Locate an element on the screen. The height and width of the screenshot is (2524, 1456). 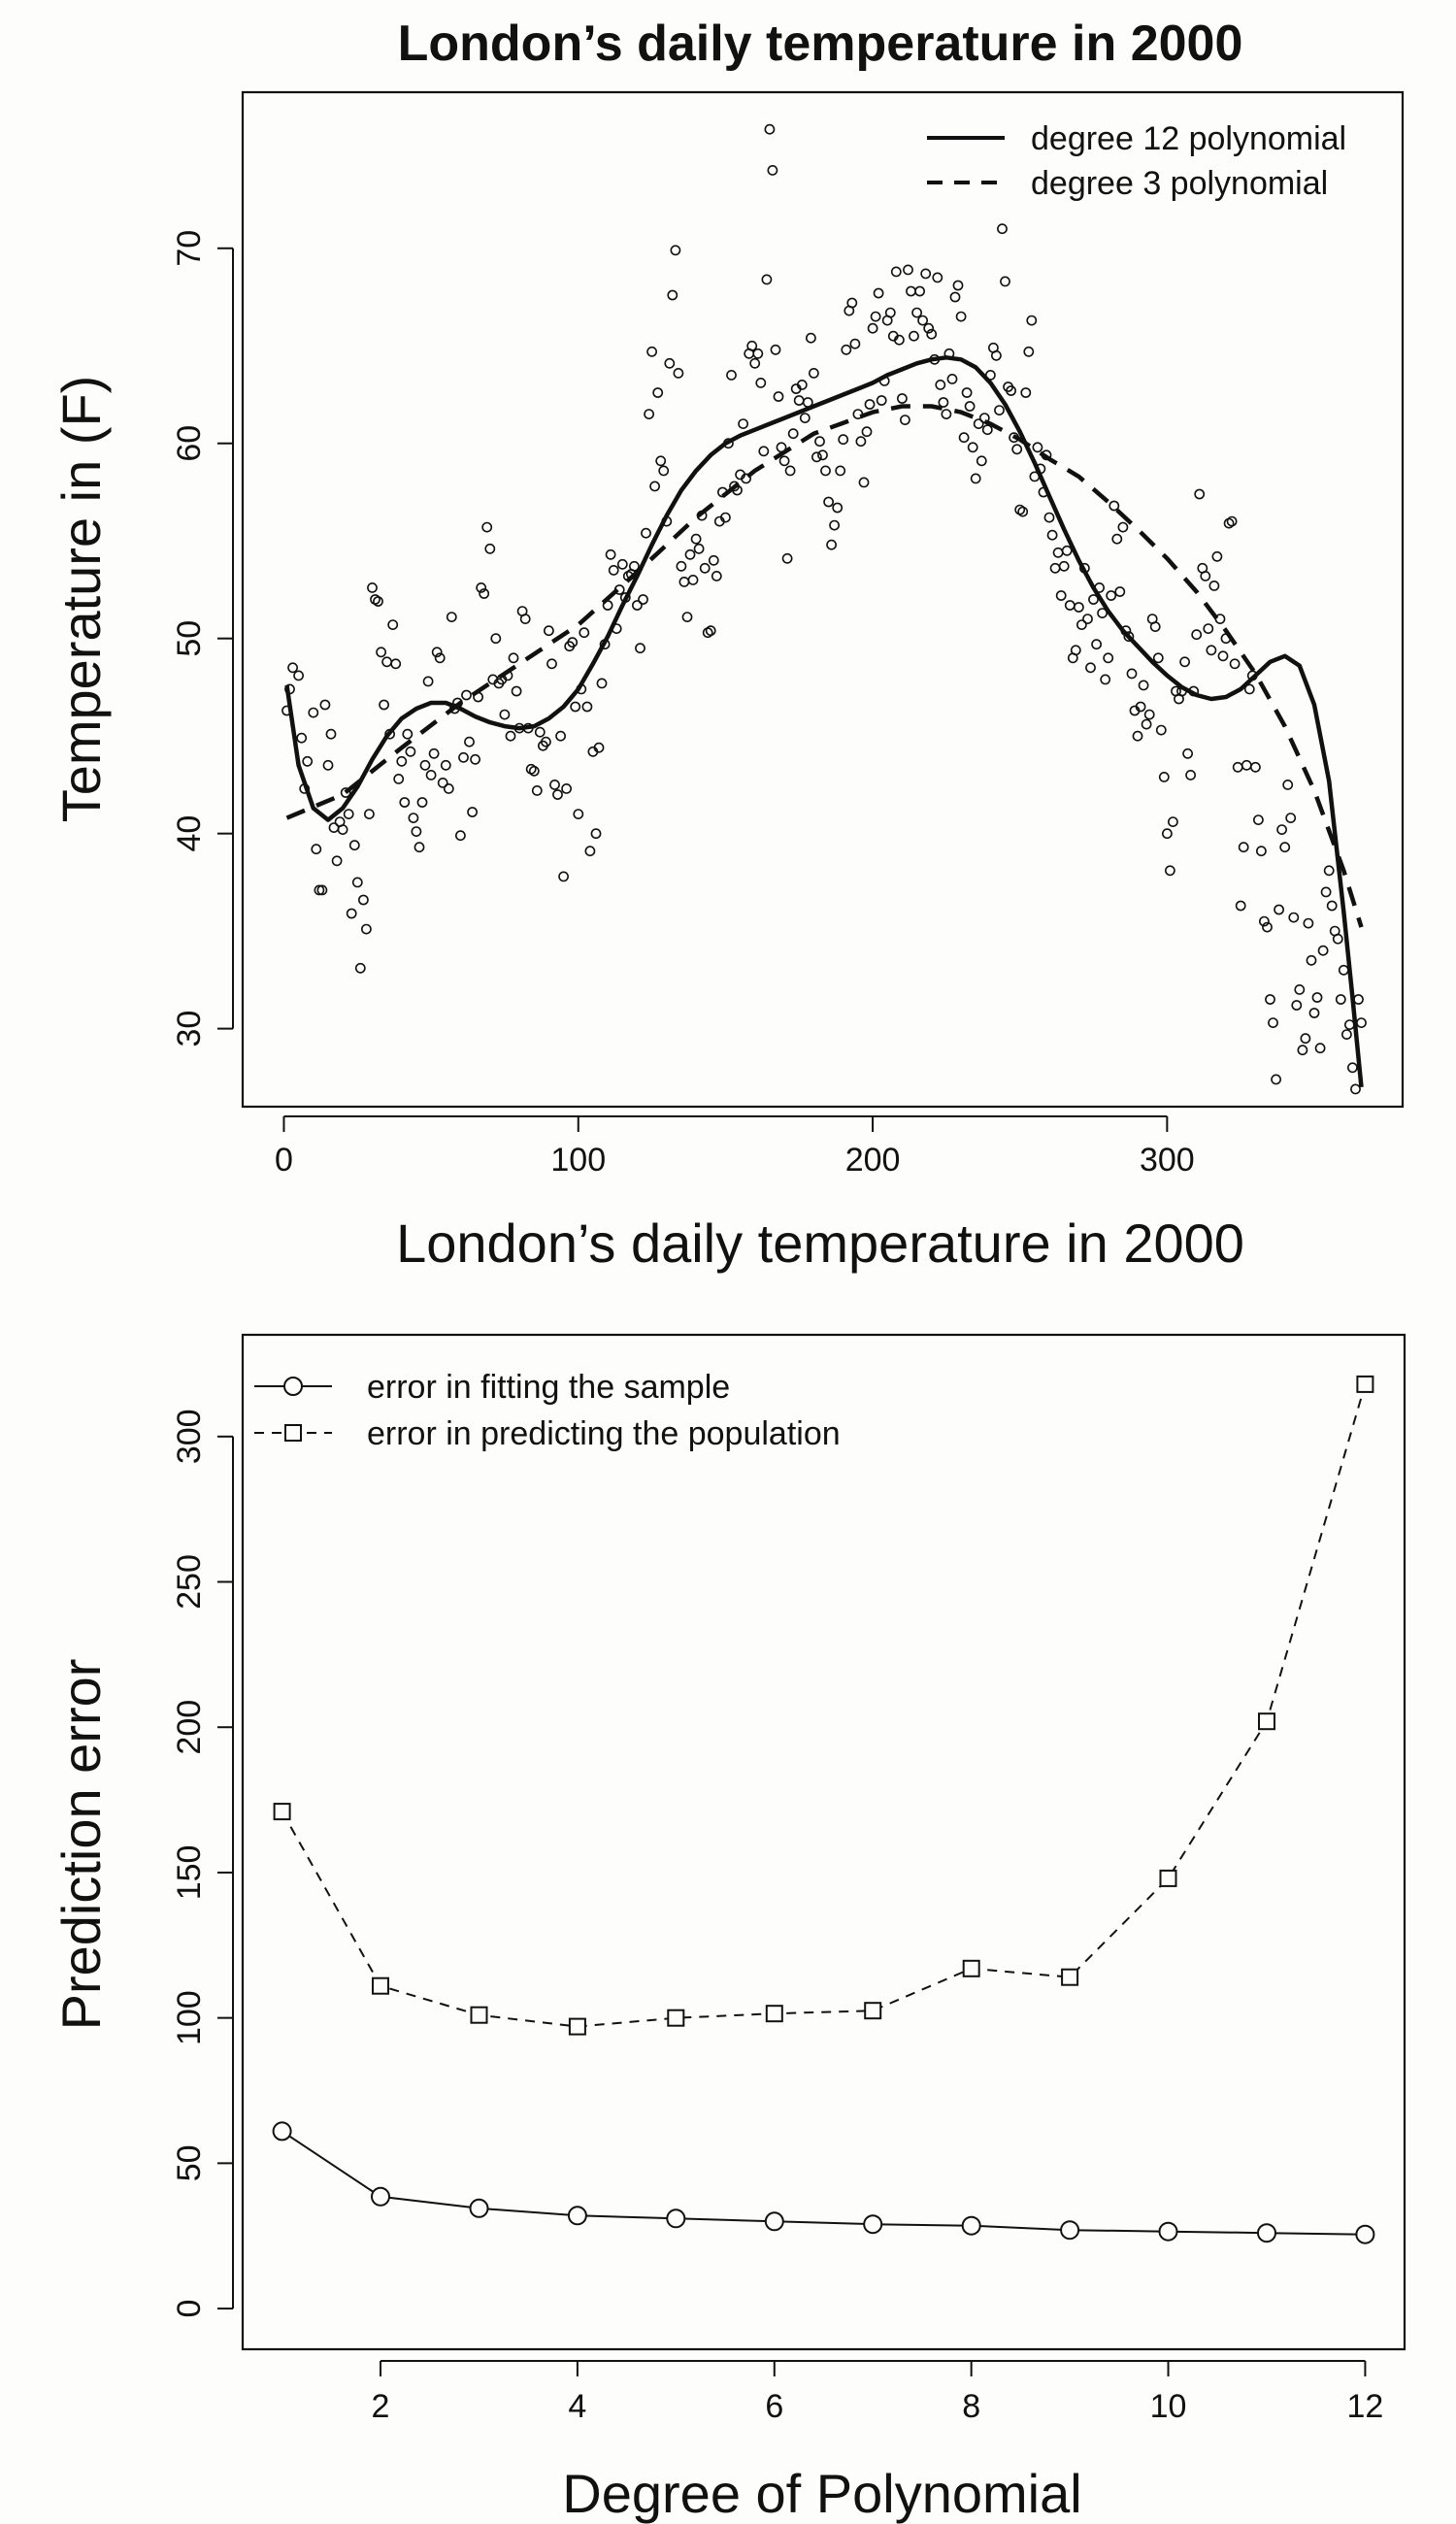
x-tick-label: 0 is located at coordinates (284, 1160).